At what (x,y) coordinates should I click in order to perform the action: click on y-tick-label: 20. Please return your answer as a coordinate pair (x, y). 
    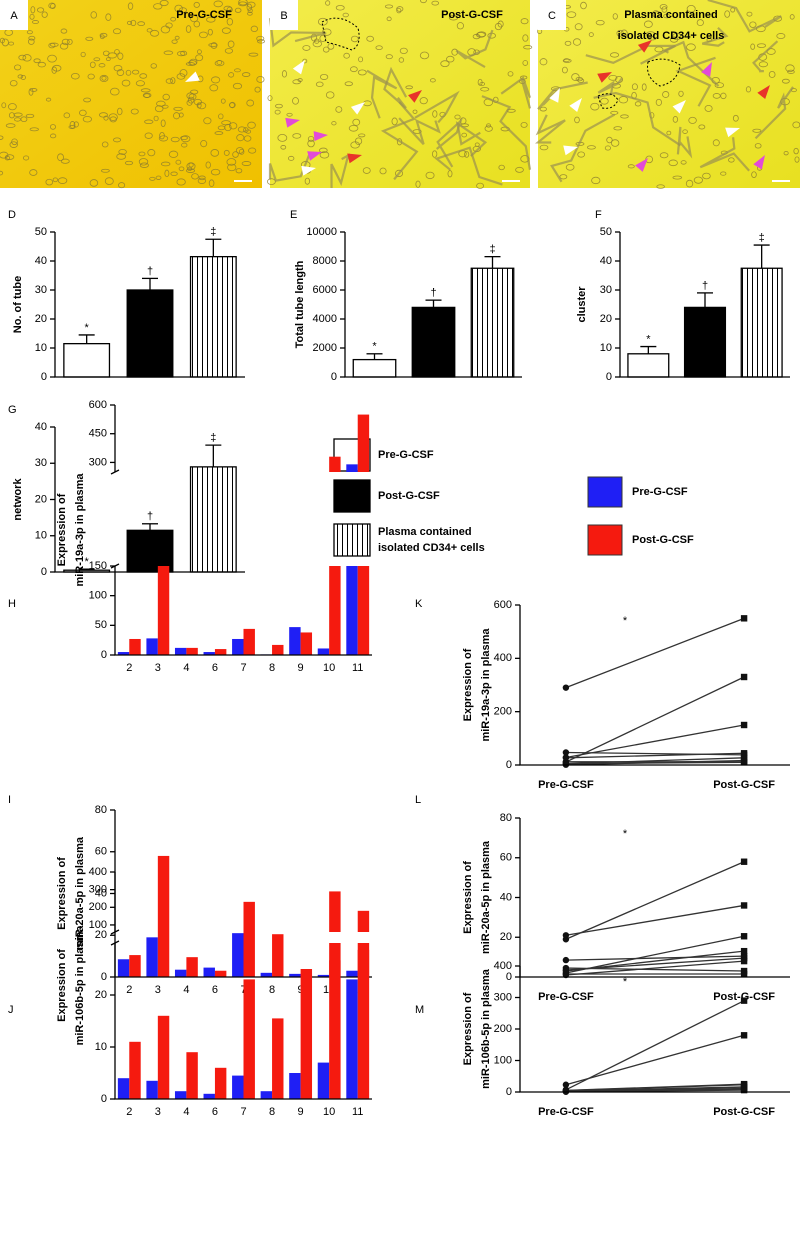
    Looking at the image, I should click on (606, 319).